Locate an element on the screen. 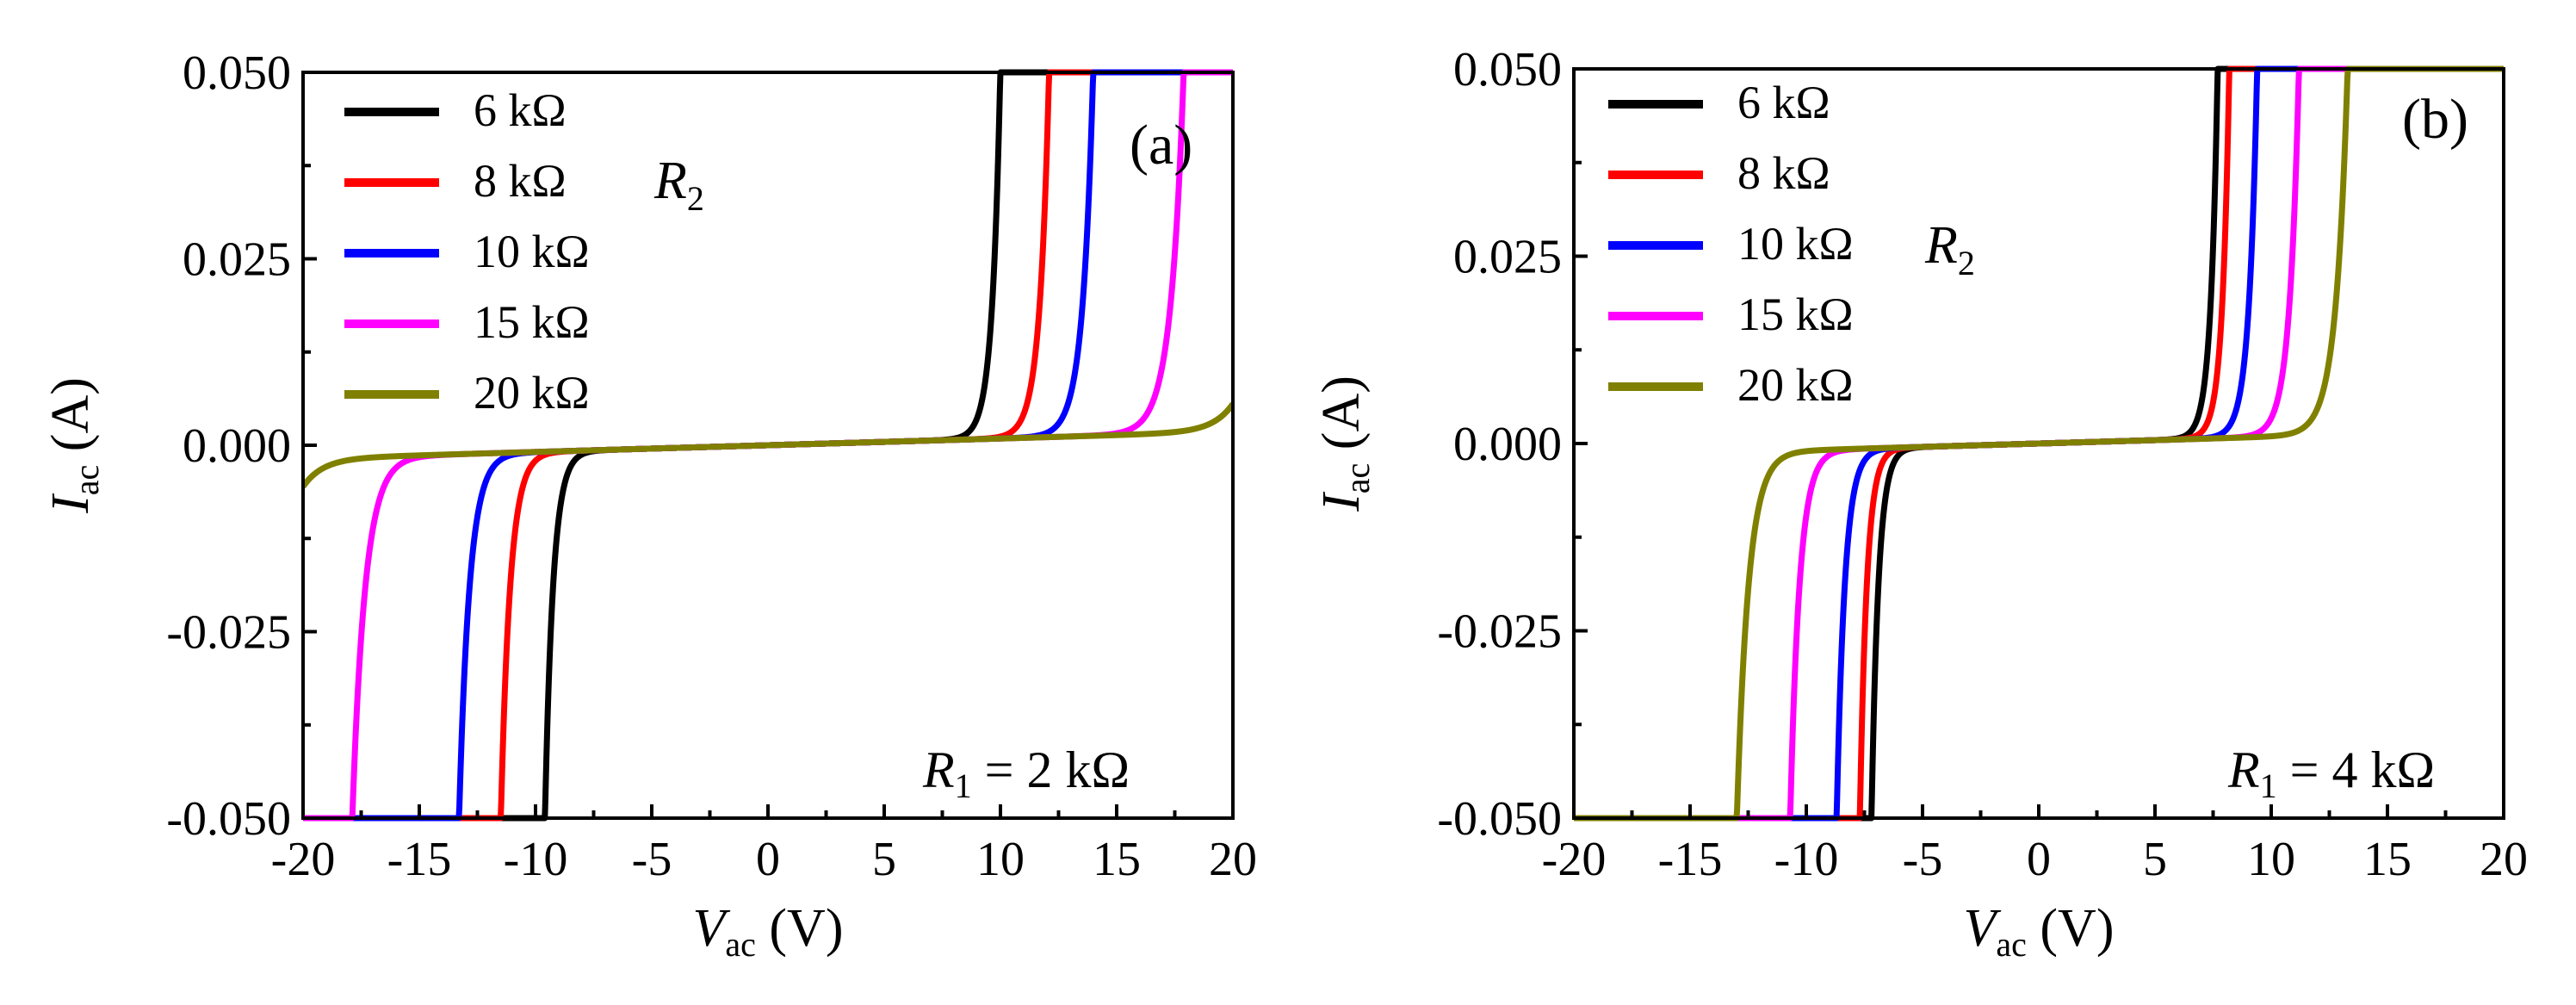  series-line-20kohm is located at coordinates (768, 445).